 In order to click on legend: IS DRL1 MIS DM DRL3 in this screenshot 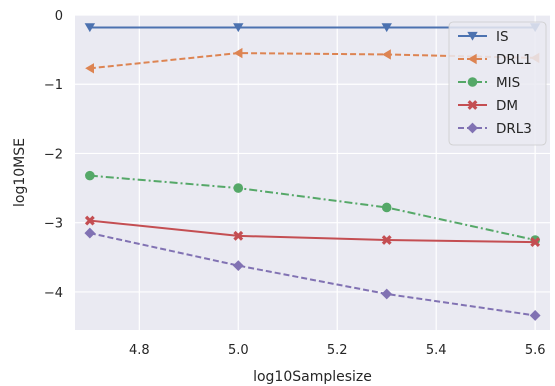, I will do `click(497, 83)`.